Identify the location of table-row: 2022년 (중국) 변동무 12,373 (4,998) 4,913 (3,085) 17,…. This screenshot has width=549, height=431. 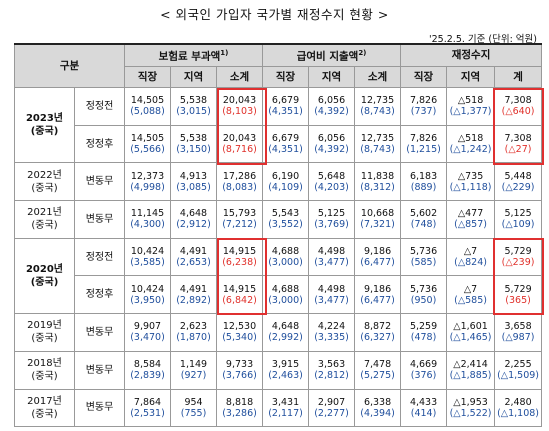
(278, 182).